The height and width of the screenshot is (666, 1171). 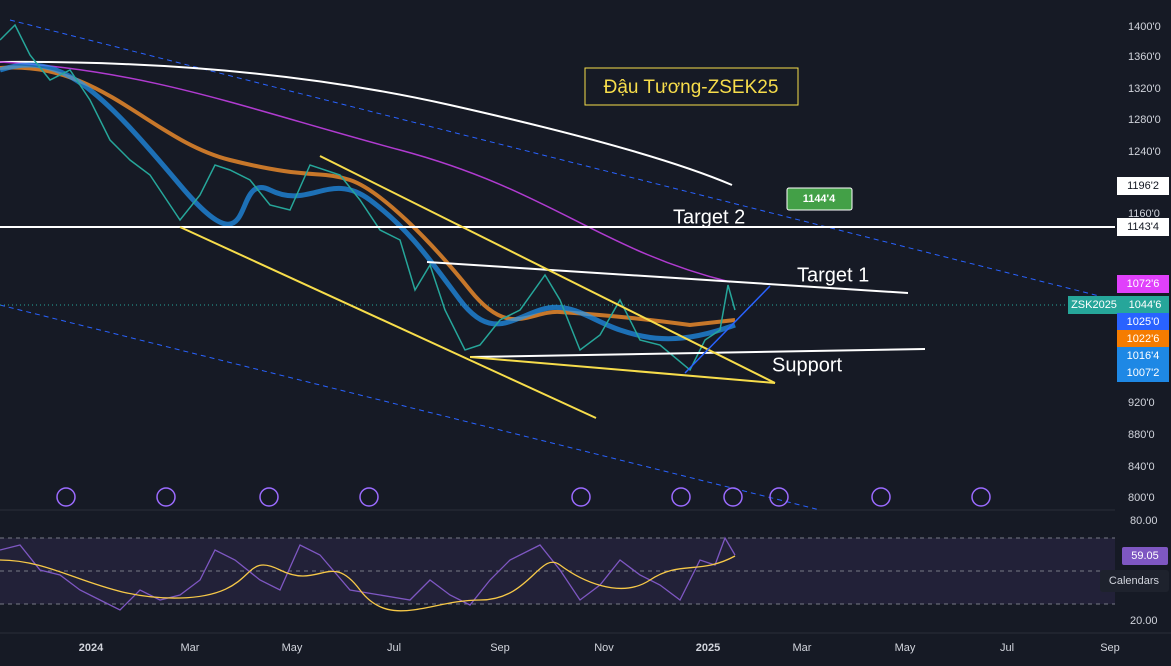 I want to click on wedge-bottom, so click(x=622, y=370).